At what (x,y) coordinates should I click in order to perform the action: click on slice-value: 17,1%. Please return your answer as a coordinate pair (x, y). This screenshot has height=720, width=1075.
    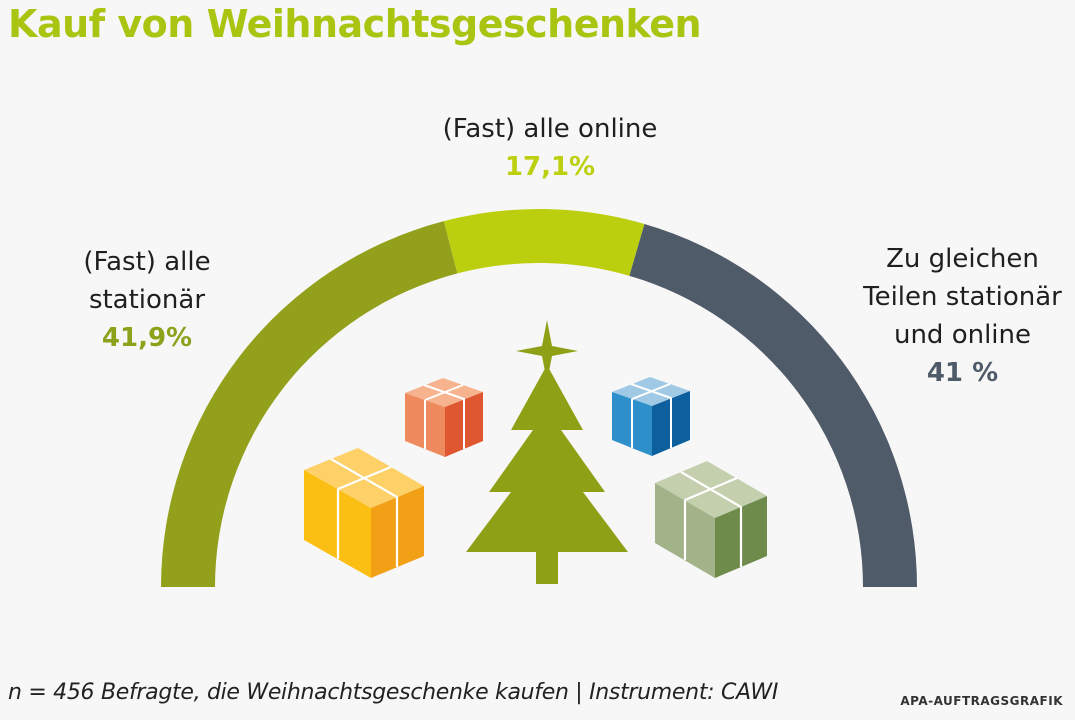
    Looking at the image, I should click on (550, 167).